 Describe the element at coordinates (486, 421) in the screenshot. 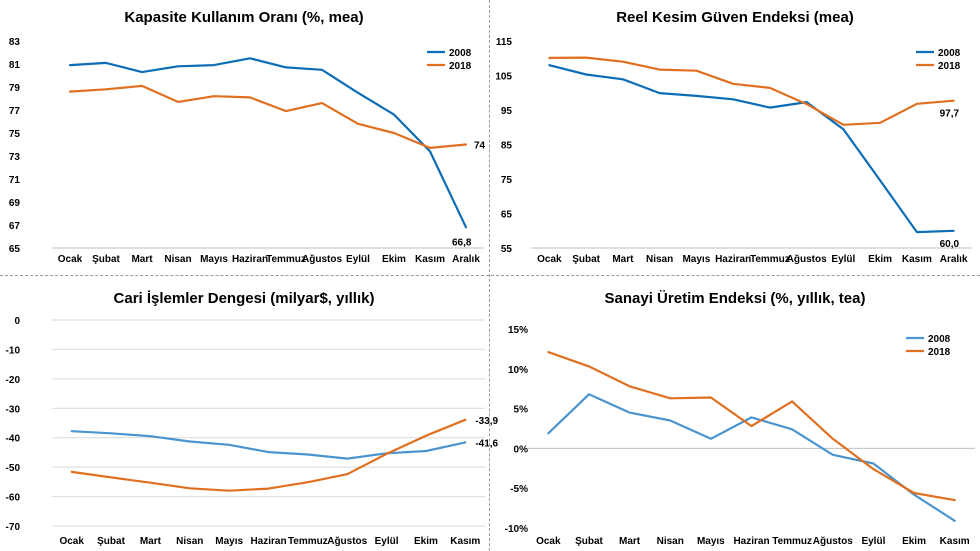

I see `end-label: -33,9` at that location.